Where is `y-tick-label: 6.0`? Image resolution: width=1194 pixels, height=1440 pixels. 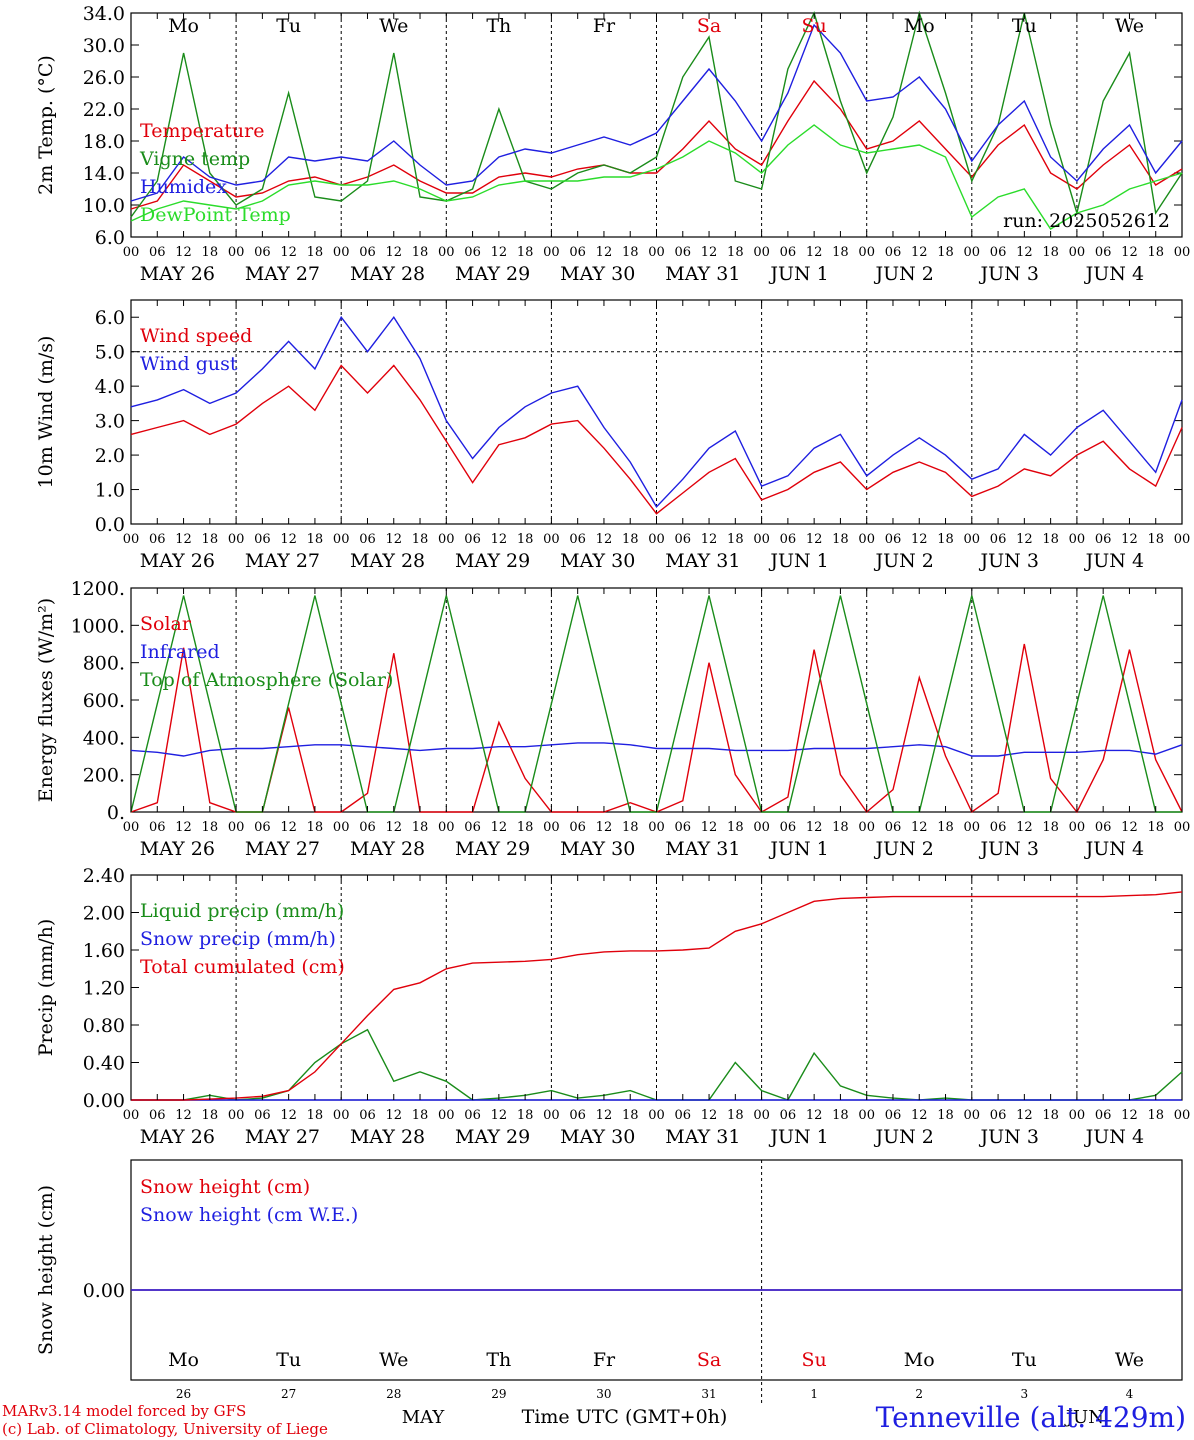 y-tick-label: 6.0 is located at coordinates (110, 238).